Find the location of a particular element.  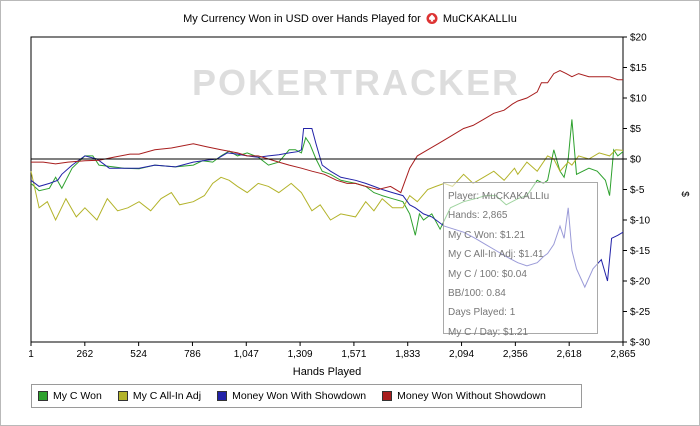

x-tick-label: 1,571 is located at coordinates (353, 354).